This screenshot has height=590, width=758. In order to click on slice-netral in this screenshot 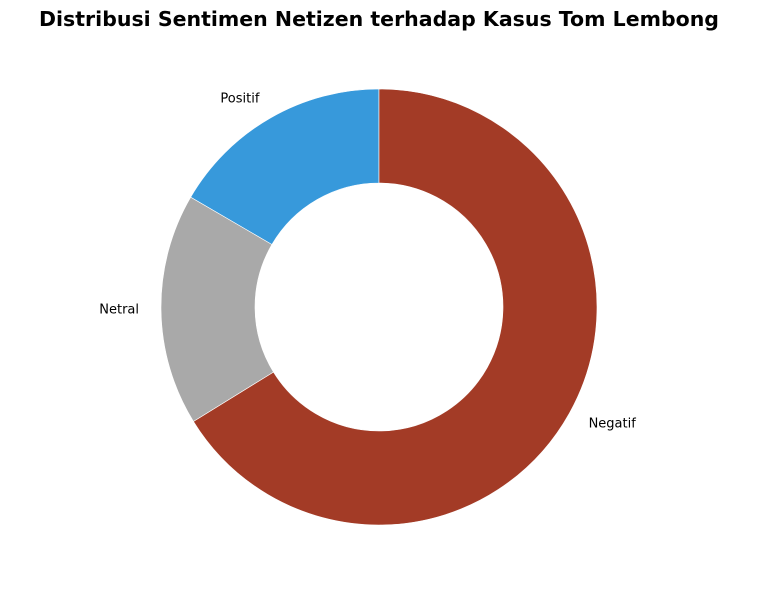, I will do `click(217, 309)`.